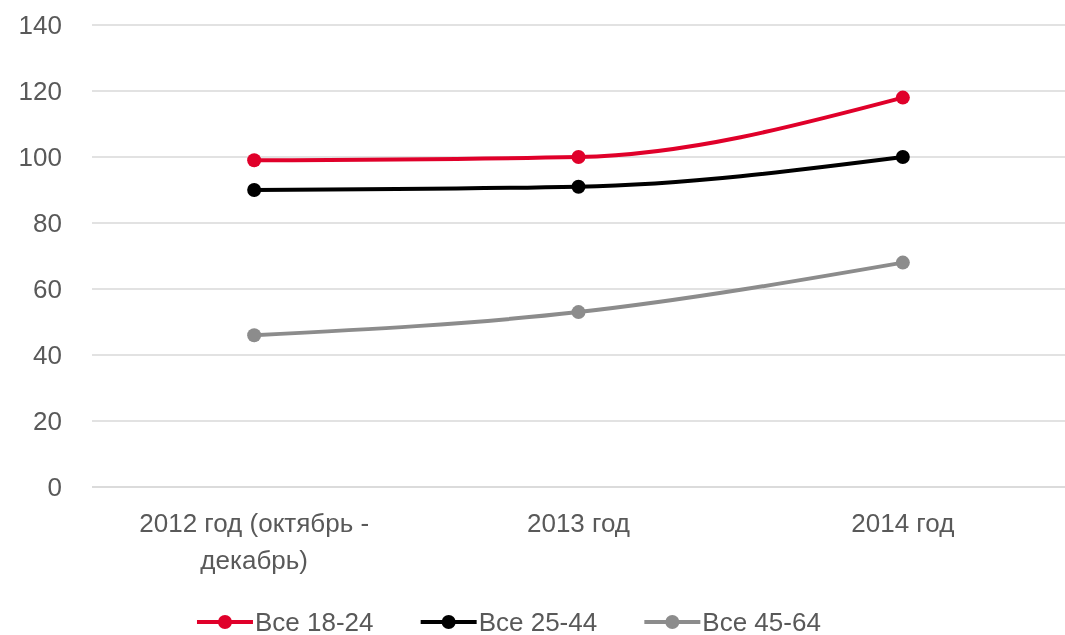 The image size is (1065, 635). I want to click on y-tick-label: 80, so click(47, 223).